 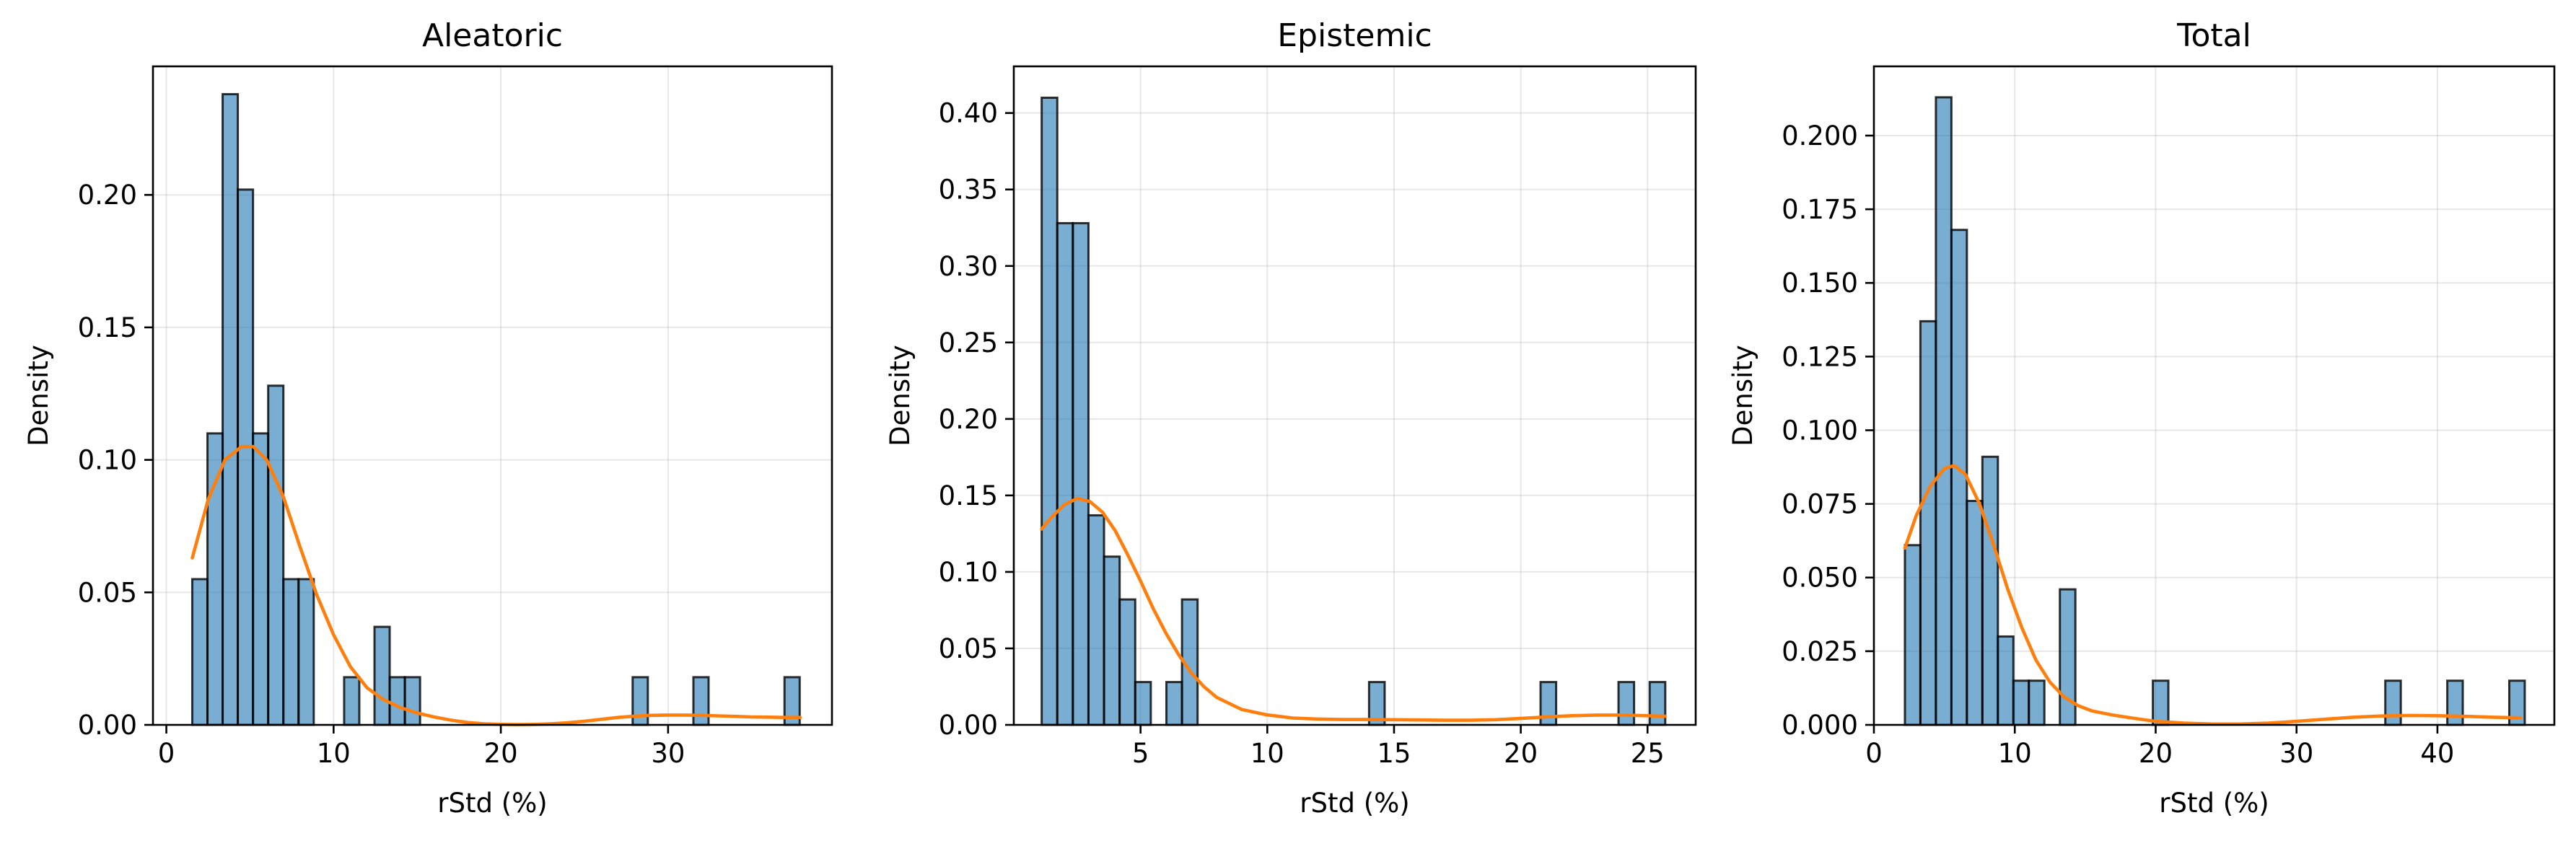 I want to click on chart-title: Aleatoric, so click(x=492, y=35).